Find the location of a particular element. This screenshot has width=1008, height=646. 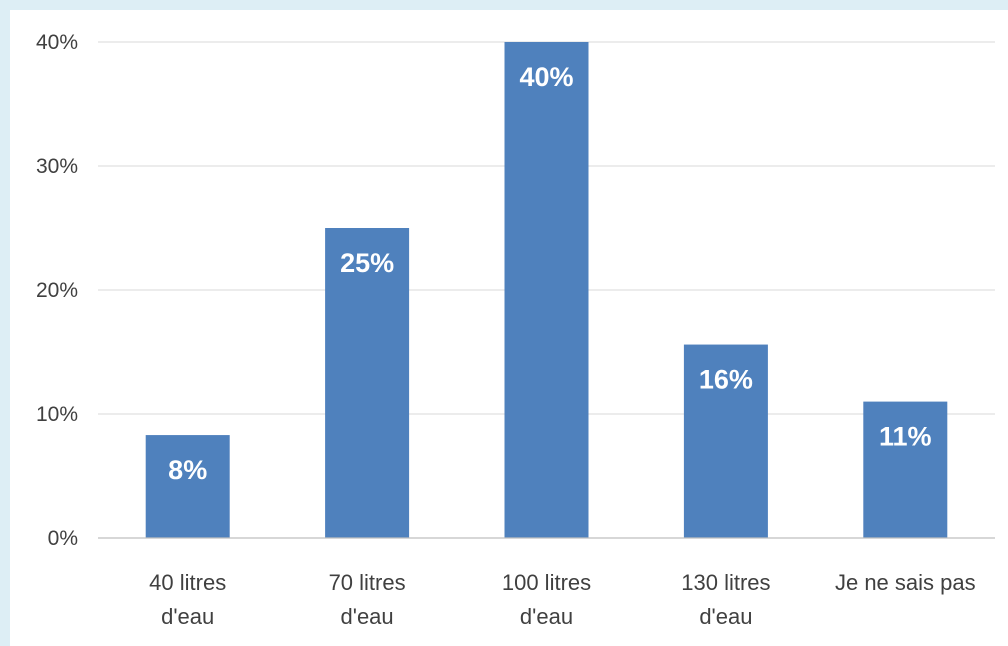

y-tick-label: 40% is located at coordinates (57, 42).